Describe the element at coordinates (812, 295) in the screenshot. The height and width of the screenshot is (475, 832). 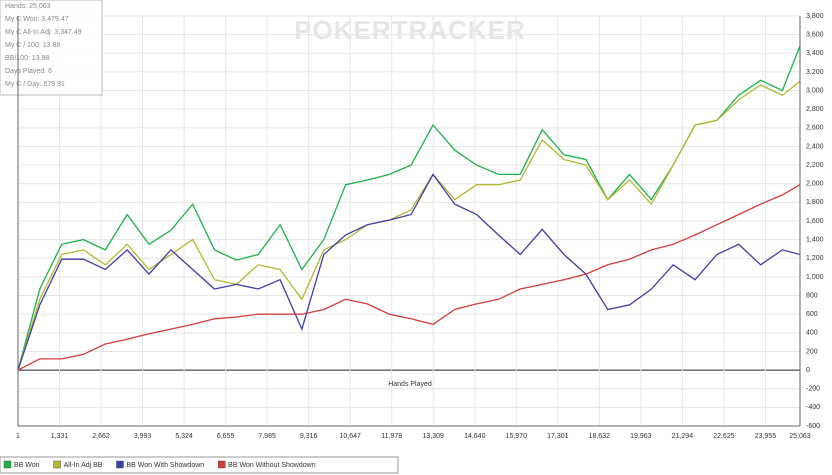
I see `y-tick-label: 800` at that location.